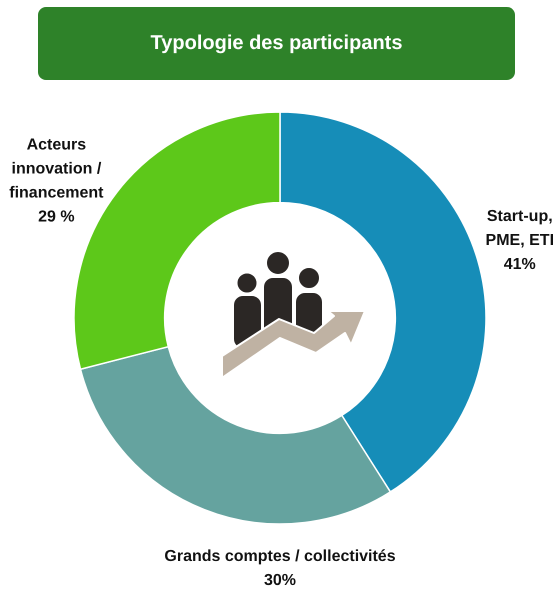 Image resolution: width=560 pixels, height=601 pixels. What do you see at coordinates (280, 556) in the screenshot?
I see `slice-label: Grands comptes / collectivités` at bounding box center [280, 556].